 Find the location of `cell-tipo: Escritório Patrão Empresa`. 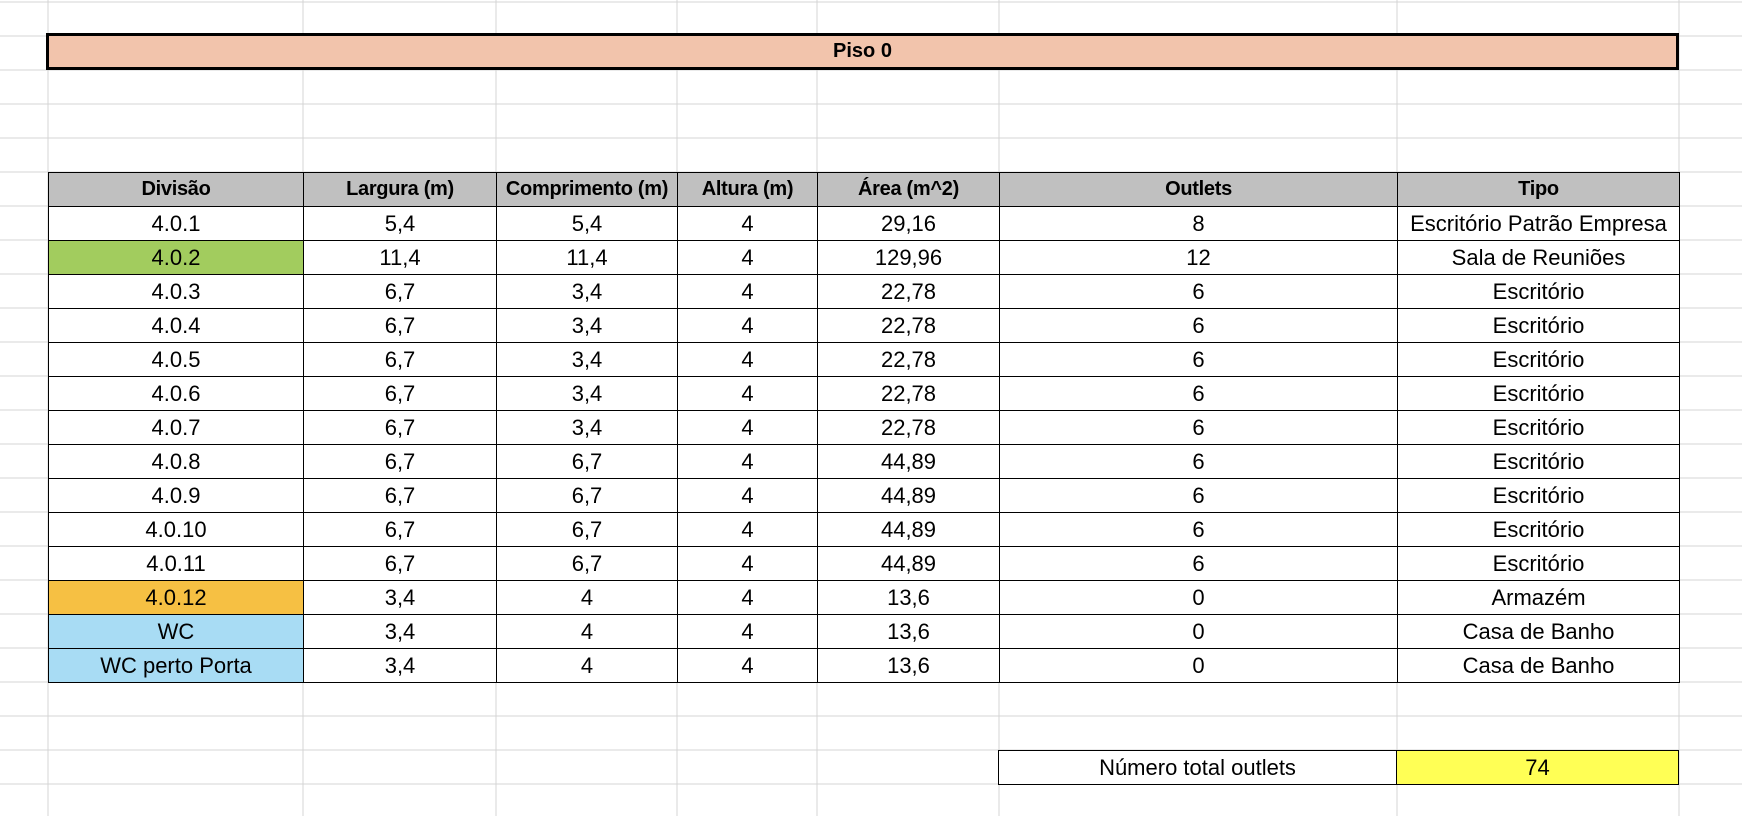

cell-tipo: Escritório Patrão Empresa is located at coordinates (1538, 223).